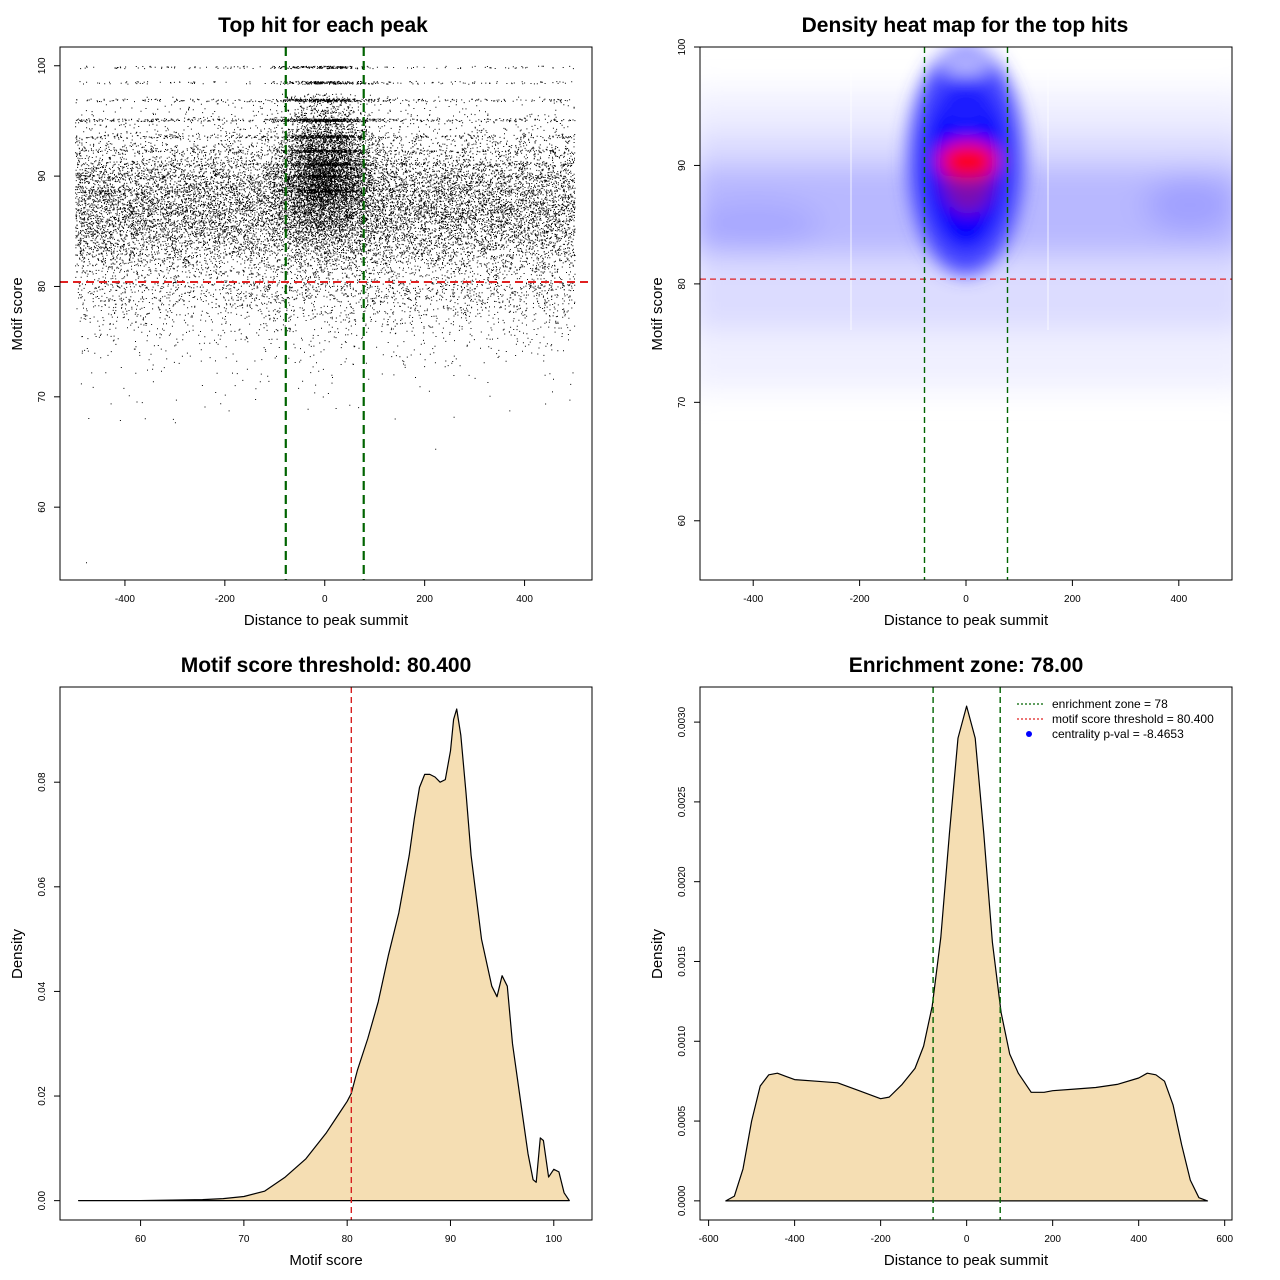  Describe the element at coordinates (1029, 734) in the screenshot. I see `legend-pval-dot` at that location.